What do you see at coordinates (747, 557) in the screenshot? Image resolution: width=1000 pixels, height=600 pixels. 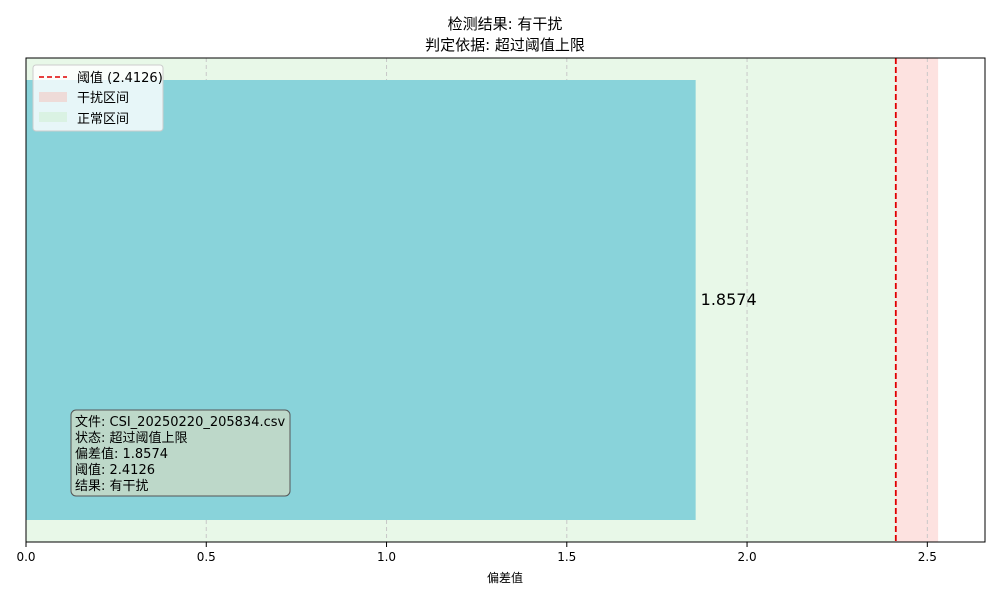 I see `x-tick-label-4: 2.0` at bounding box center [747, 557].